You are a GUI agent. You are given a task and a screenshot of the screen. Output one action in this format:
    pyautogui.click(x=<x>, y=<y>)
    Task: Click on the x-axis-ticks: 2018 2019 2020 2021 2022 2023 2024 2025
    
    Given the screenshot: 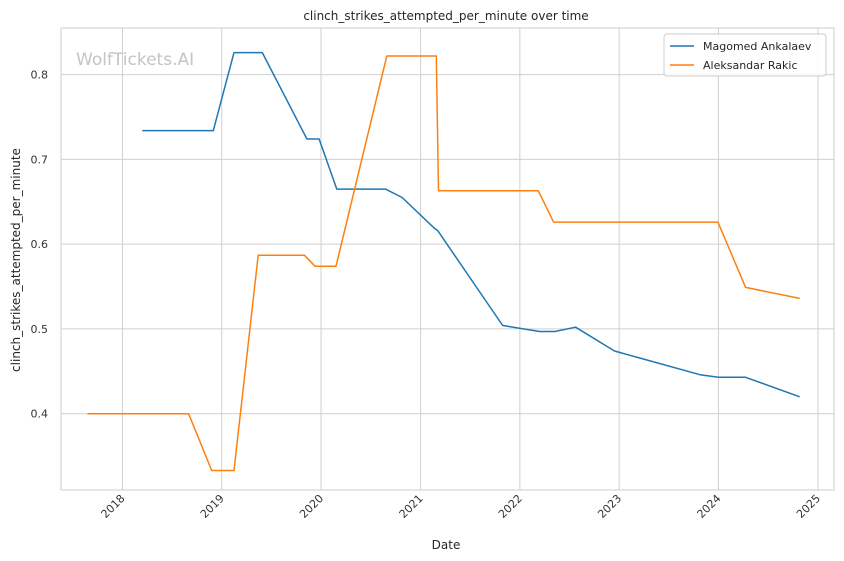 What is the action you would take?
    pyautogui.click(x=461, y=506)
    